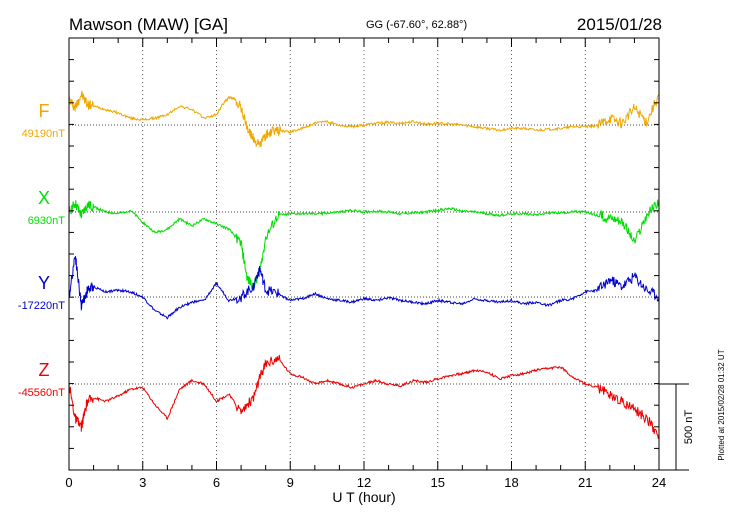 The image size is (730, 520). Describe the element at coordinates (659, 482) in the screenshot. I see `x-tick-label: 24` at that location.